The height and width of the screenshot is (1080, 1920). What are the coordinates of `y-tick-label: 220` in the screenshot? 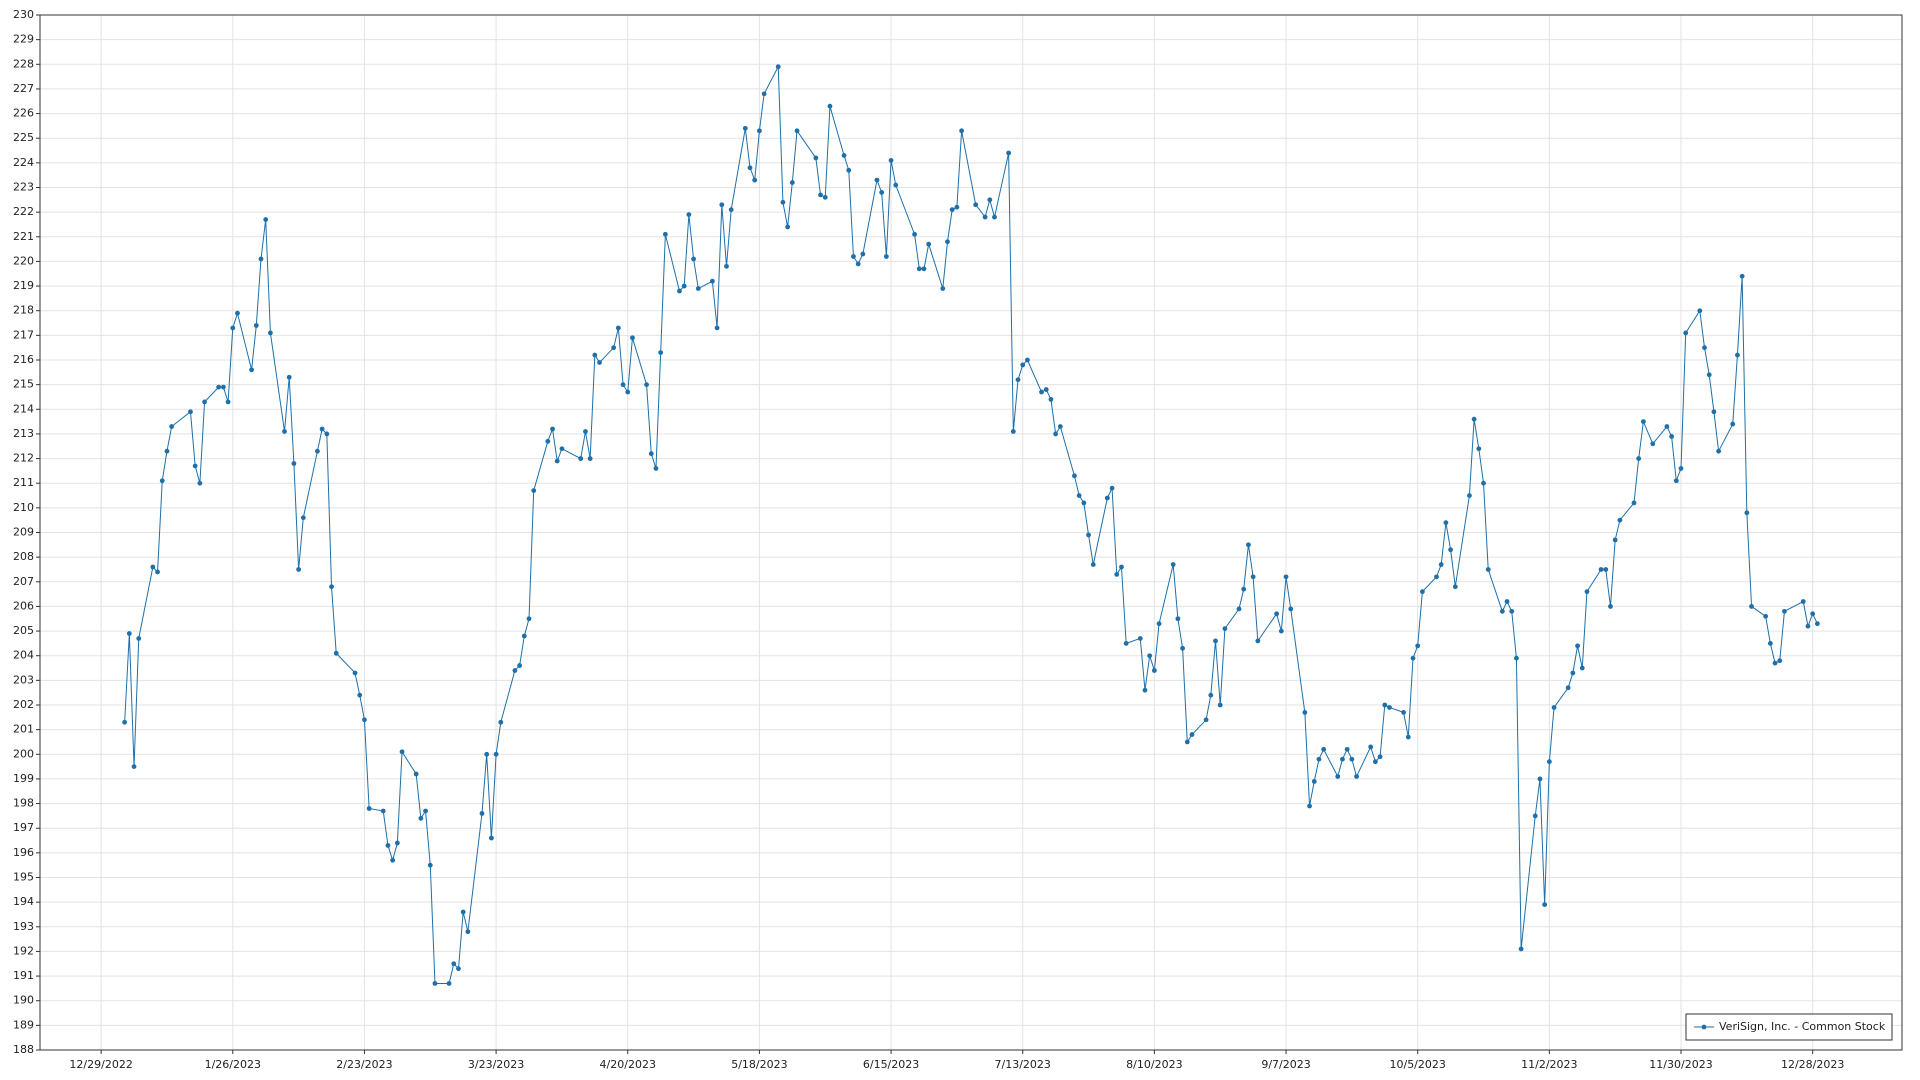 It's located at (23, 260).